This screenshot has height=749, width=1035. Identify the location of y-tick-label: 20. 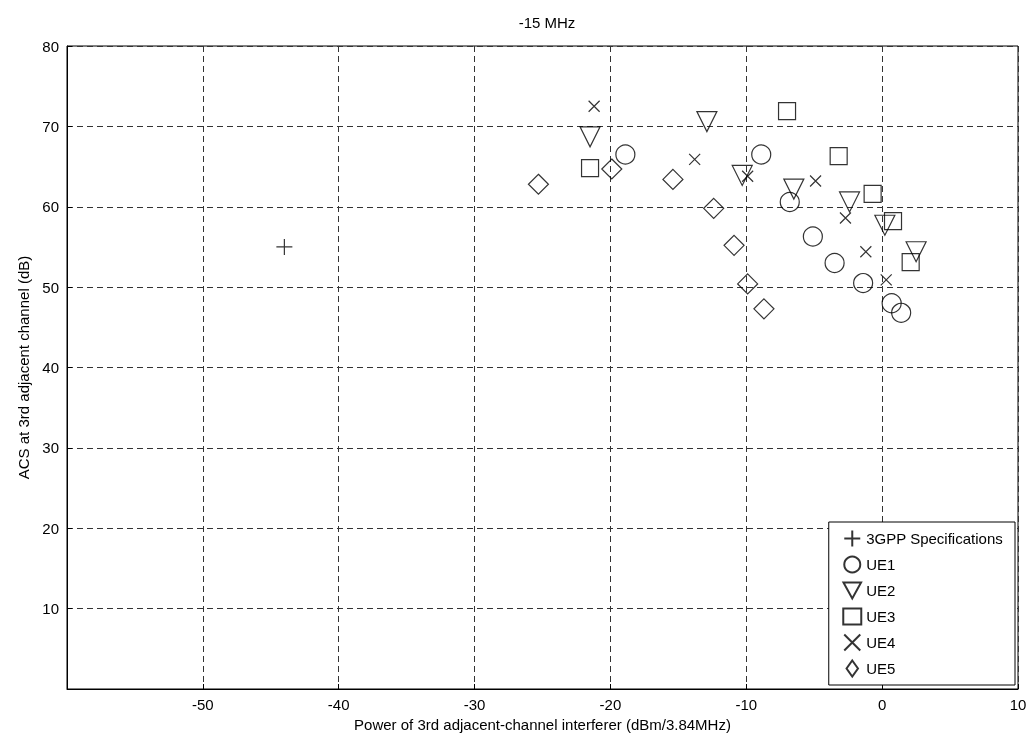
(50, 528).